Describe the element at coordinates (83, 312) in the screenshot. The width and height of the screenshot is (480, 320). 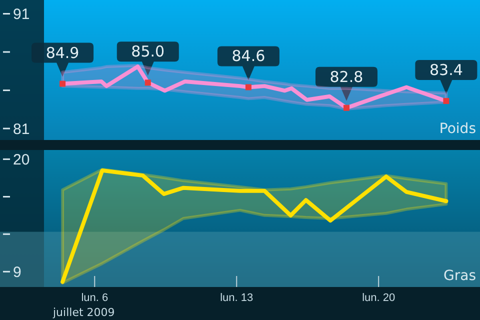
I see `x-axis-title: juillet 2009` at that location.